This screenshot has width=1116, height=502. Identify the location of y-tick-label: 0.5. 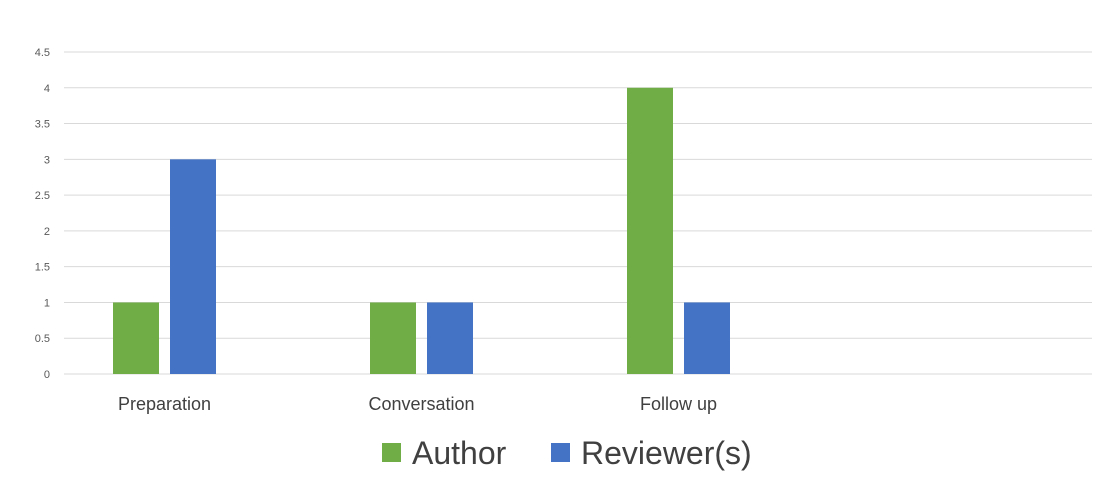
(42, 339).